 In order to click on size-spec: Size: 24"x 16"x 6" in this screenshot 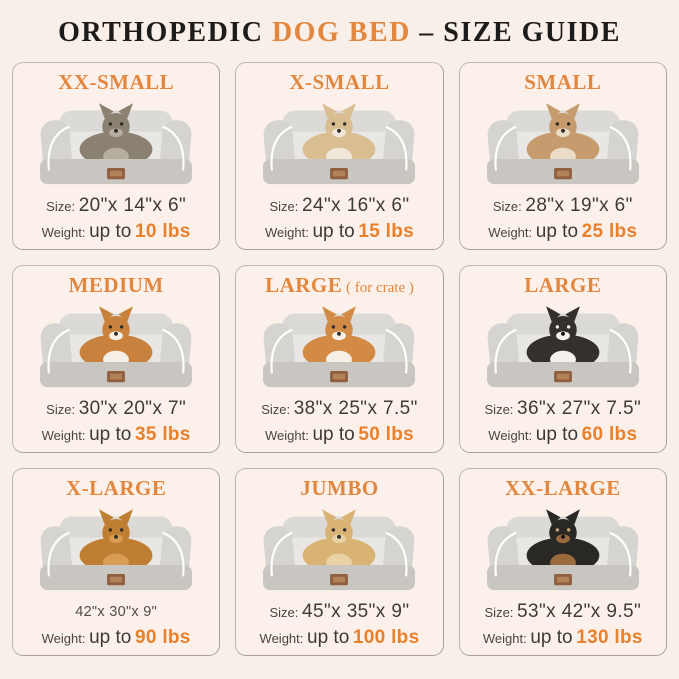, I will do `click(340, 205)`.